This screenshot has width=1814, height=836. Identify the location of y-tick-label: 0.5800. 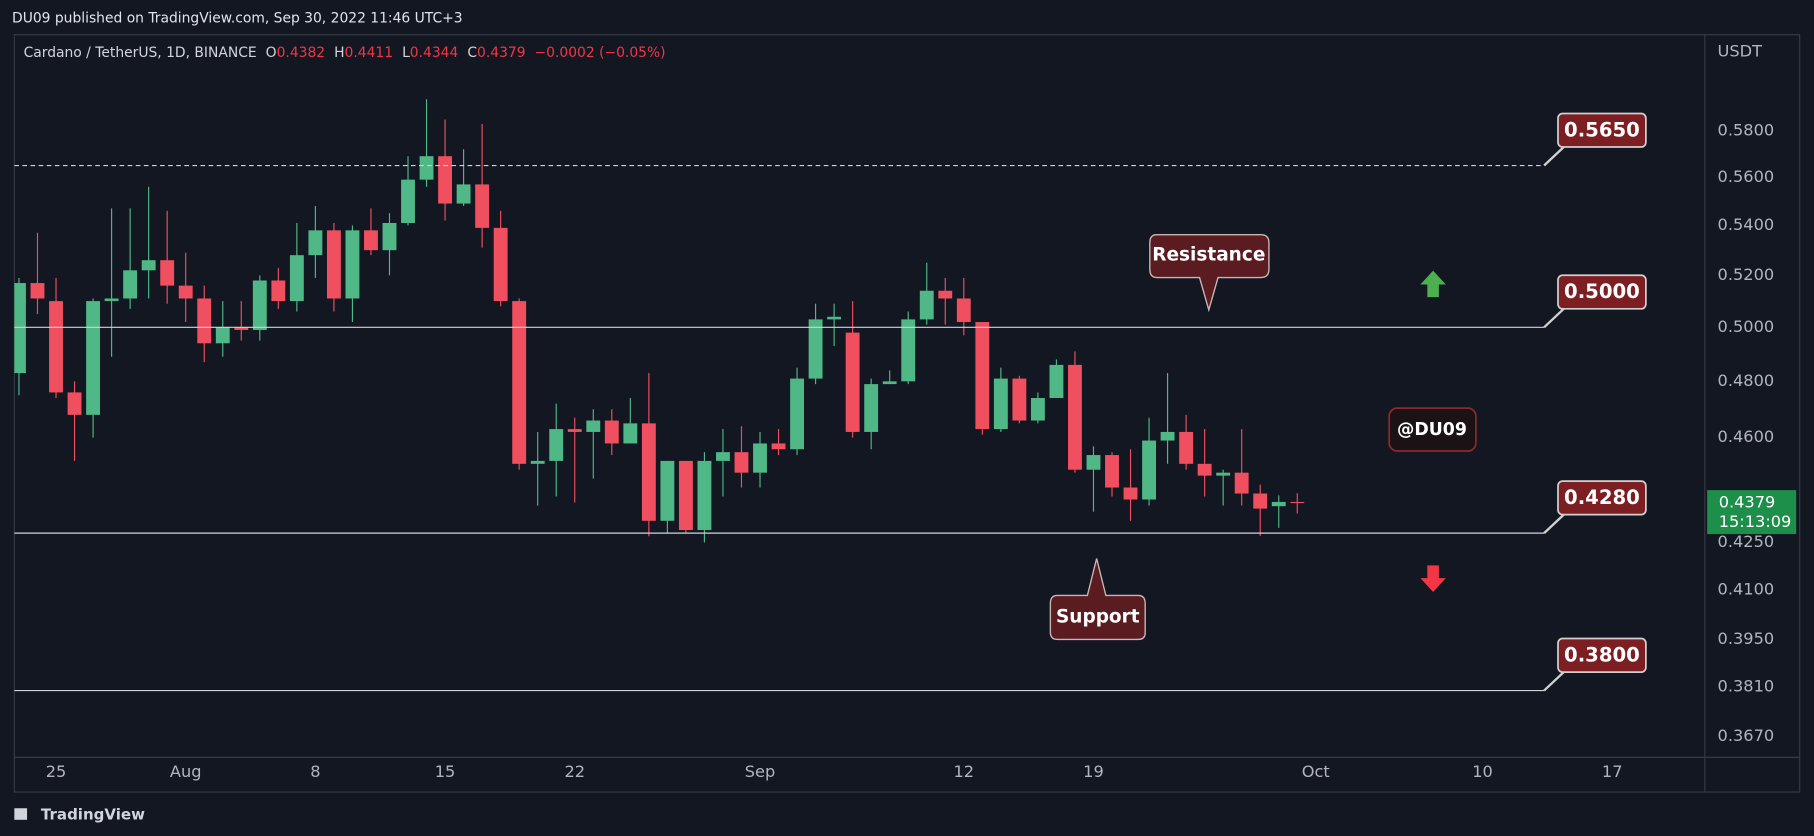
(1746, 129).